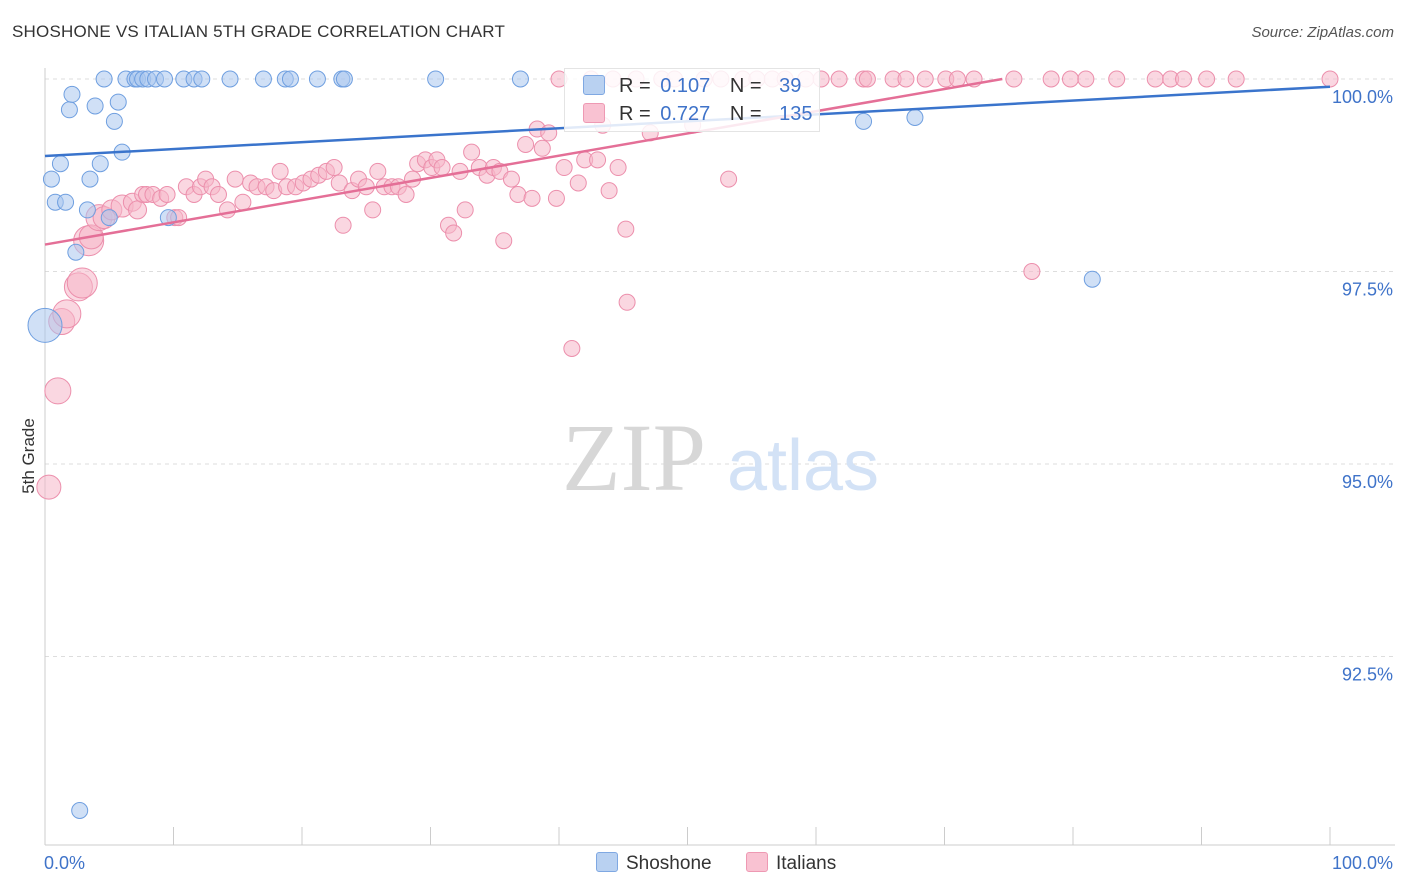  Describe the element at coordinates (28, 456) in the screenshot. I see `y-axis-label: 5th Grade` at that location.